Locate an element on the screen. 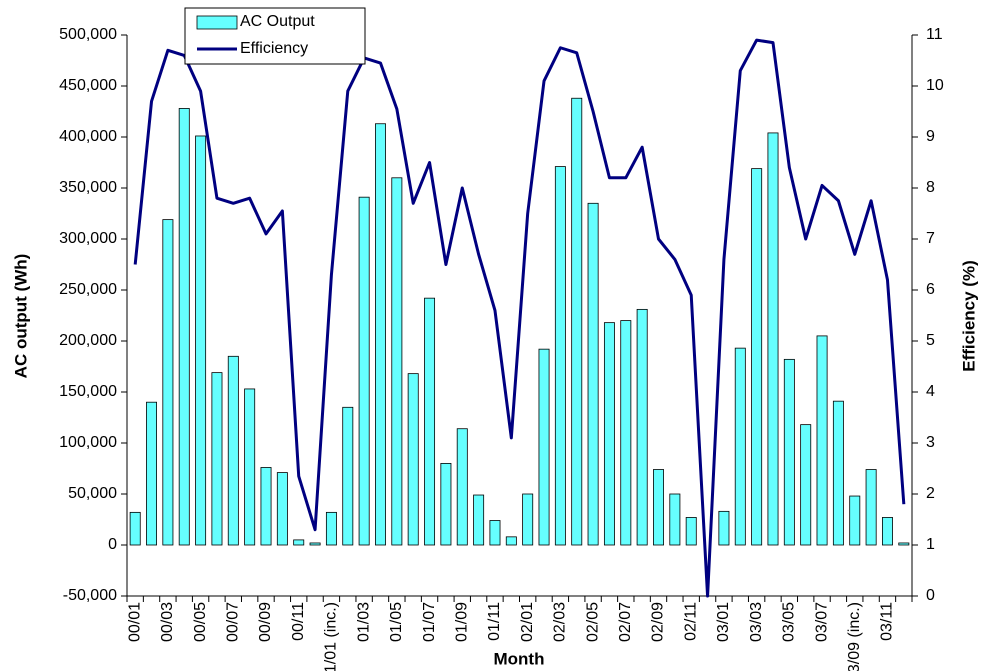 The image size is (984, 671). y-tick-label: 150,000 is located at coordinates (88, 391).